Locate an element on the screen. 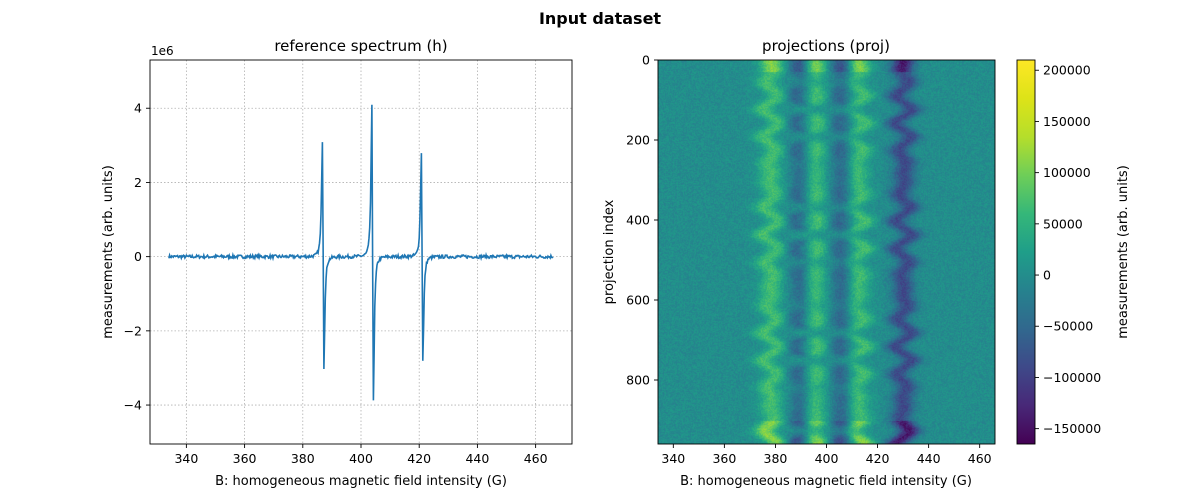  projections-title: projections (proj) is located at coordinates (826, 46).